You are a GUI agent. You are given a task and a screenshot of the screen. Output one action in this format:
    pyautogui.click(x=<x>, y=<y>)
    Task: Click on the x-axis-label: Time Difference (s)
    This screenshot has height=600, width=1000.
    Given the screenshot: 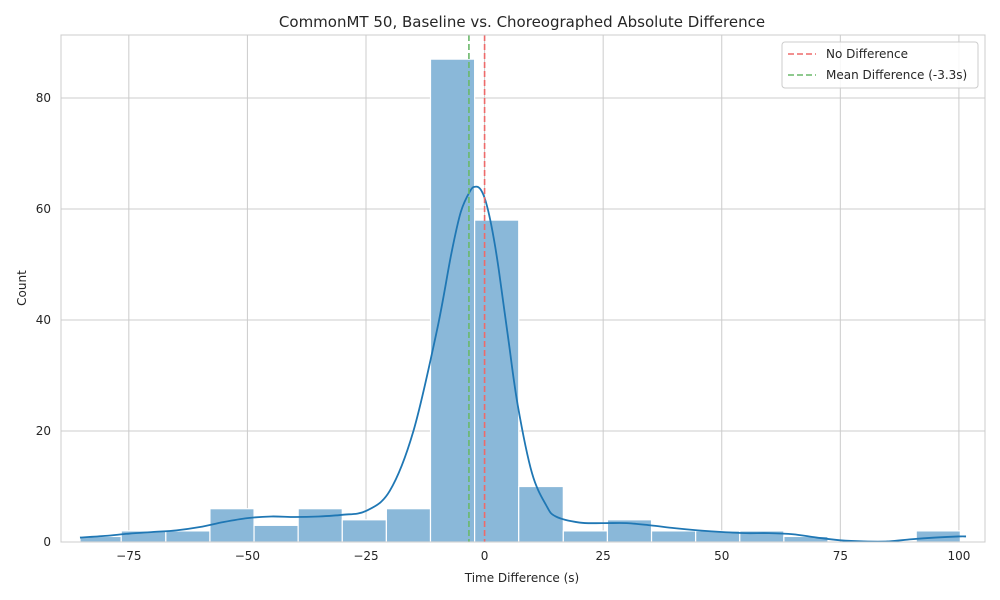 What is the action you would take?
    pyautogui.click(x=521, y=578)
    